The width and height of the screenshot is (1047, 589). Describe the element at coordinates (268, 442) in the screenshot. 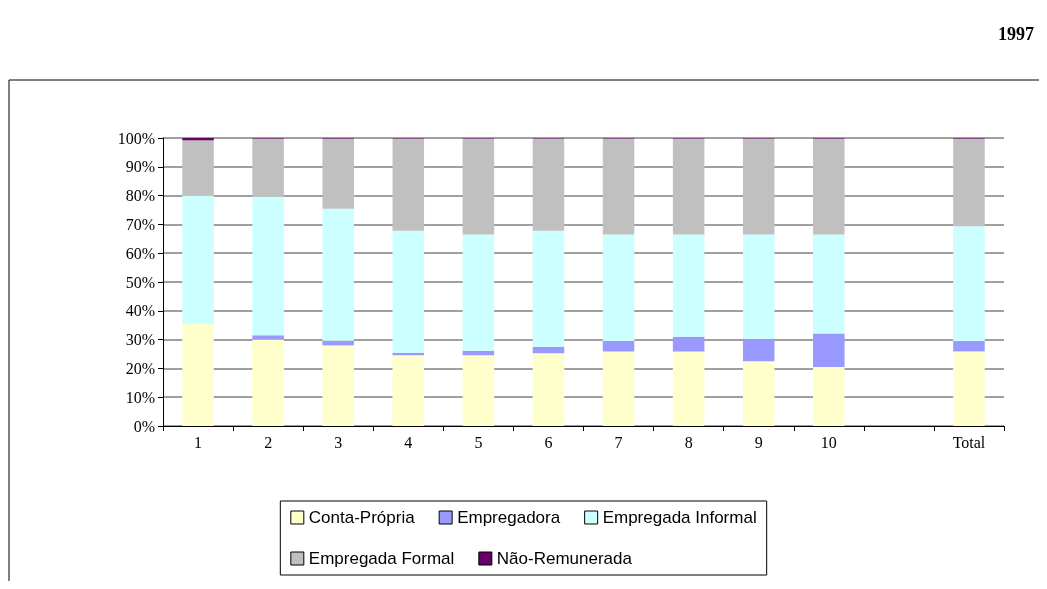

I see `x-tick-label: 2` at that location.